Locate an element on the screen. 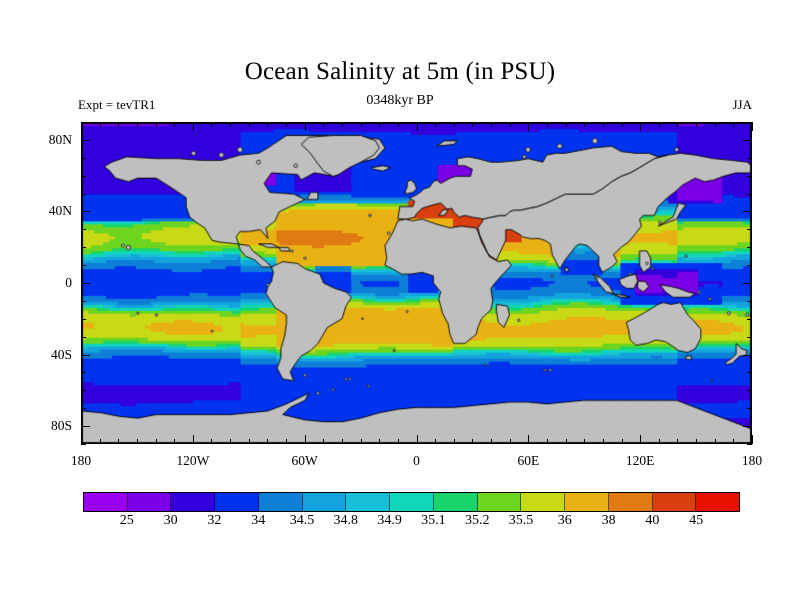 The width and height of the screenshot is (800, 600). x-axis-label: 120W is located at coordinates (193, 460).